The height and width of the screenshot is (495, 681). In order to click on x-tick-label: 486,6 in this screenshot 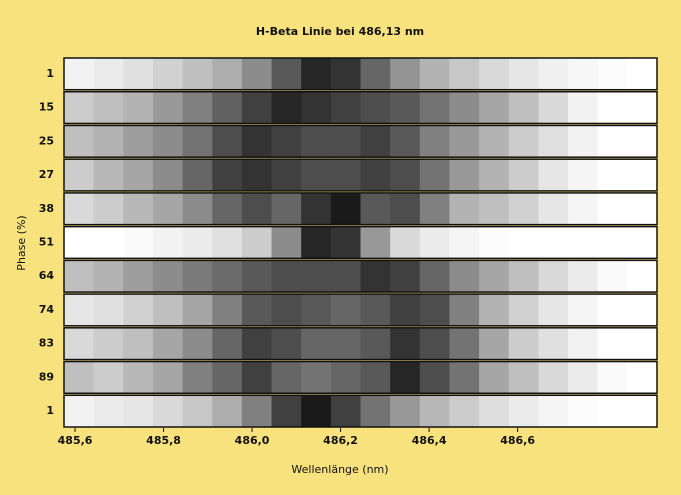, I will do `click(517, 440)`.